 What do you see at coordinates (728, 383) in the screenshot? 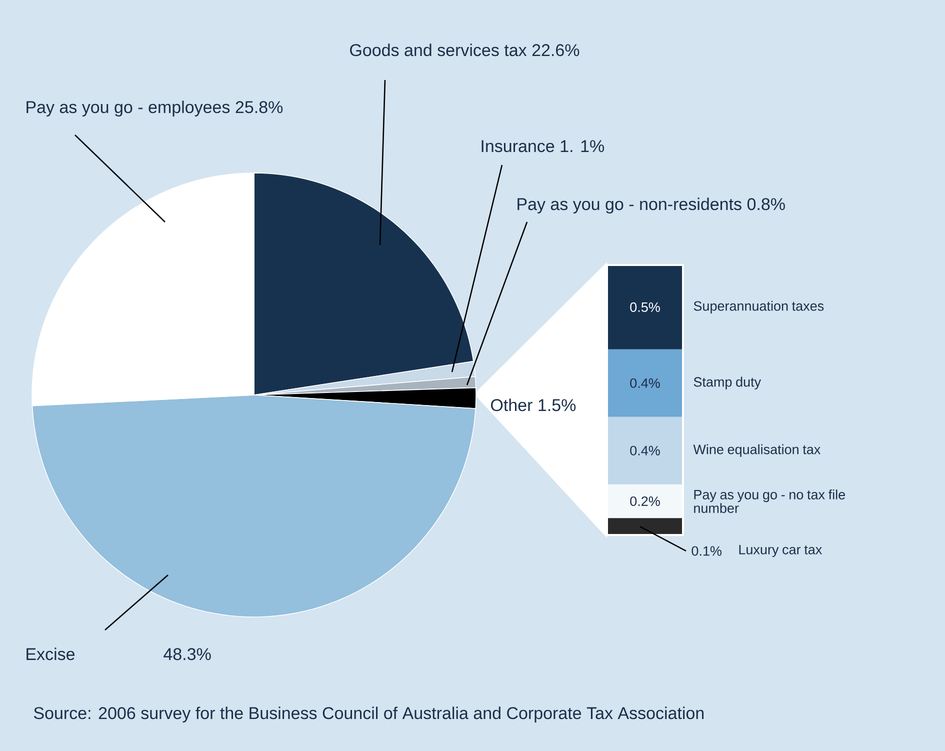
I see `series-label: Stamp duty` at bounding box center [728, 383].